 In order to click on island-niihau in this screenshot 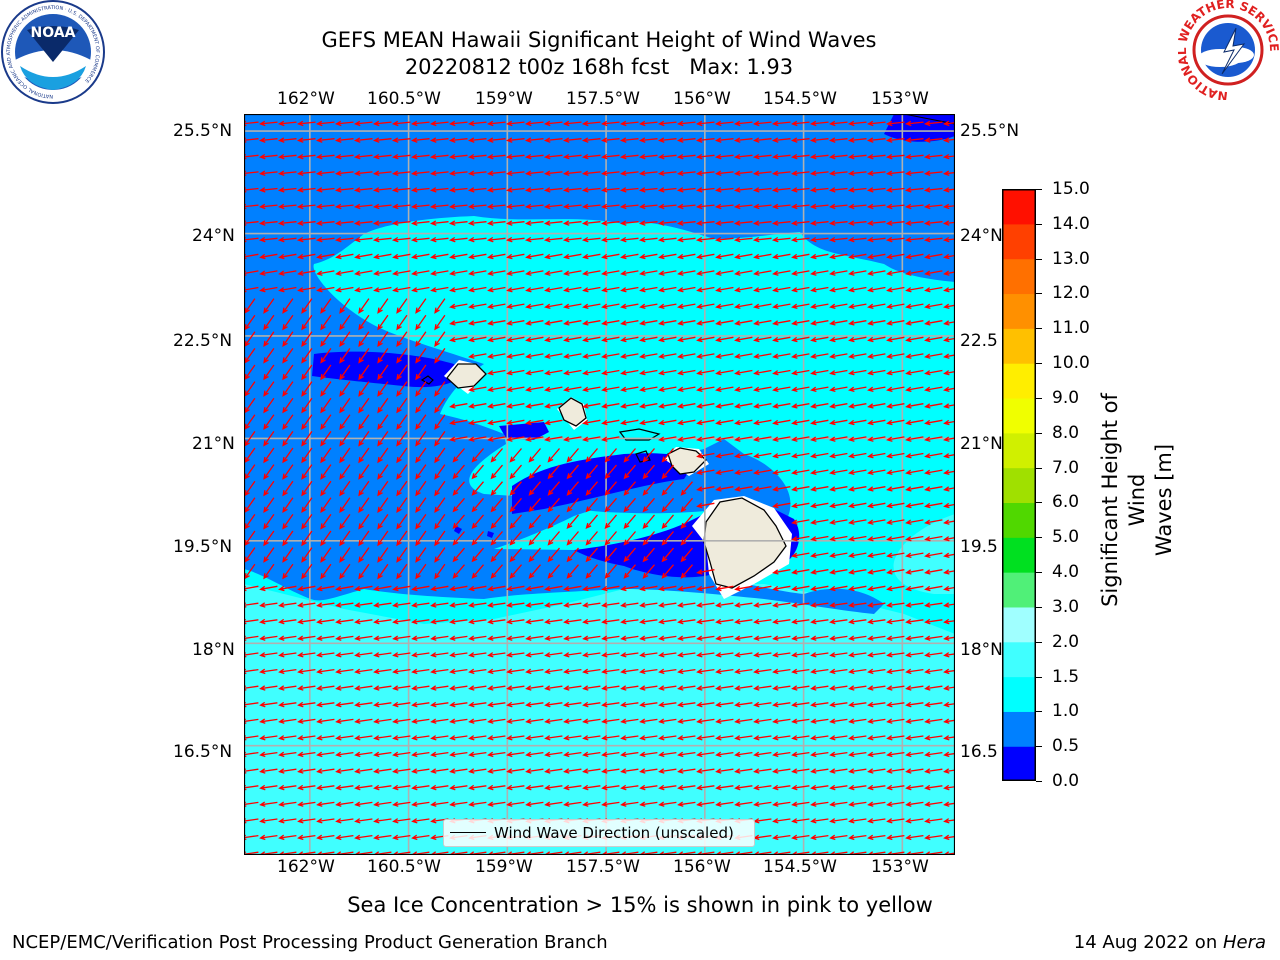, I will do `click(427, 380)`.